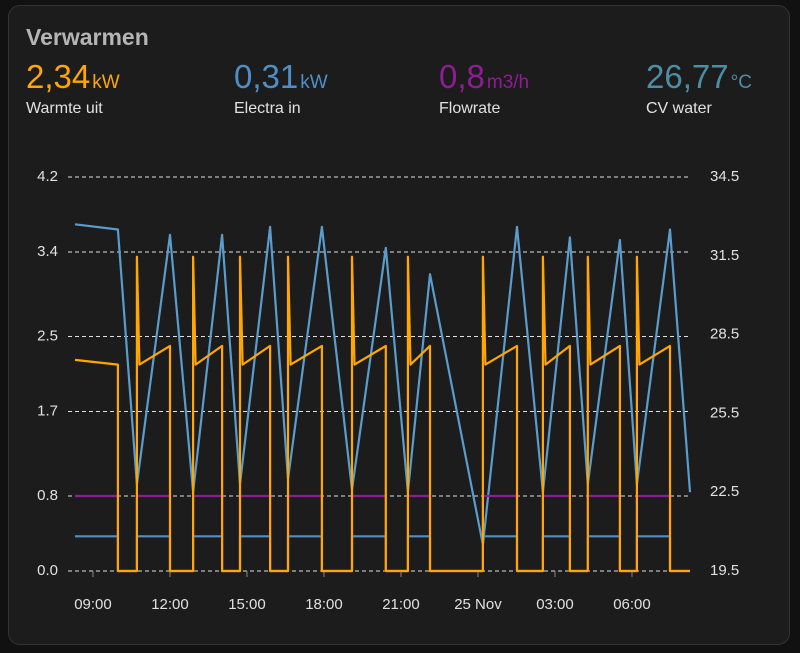 This screenshot has height=653, width=800. I want to click on entity-name: Electra in, so click(267, 108).